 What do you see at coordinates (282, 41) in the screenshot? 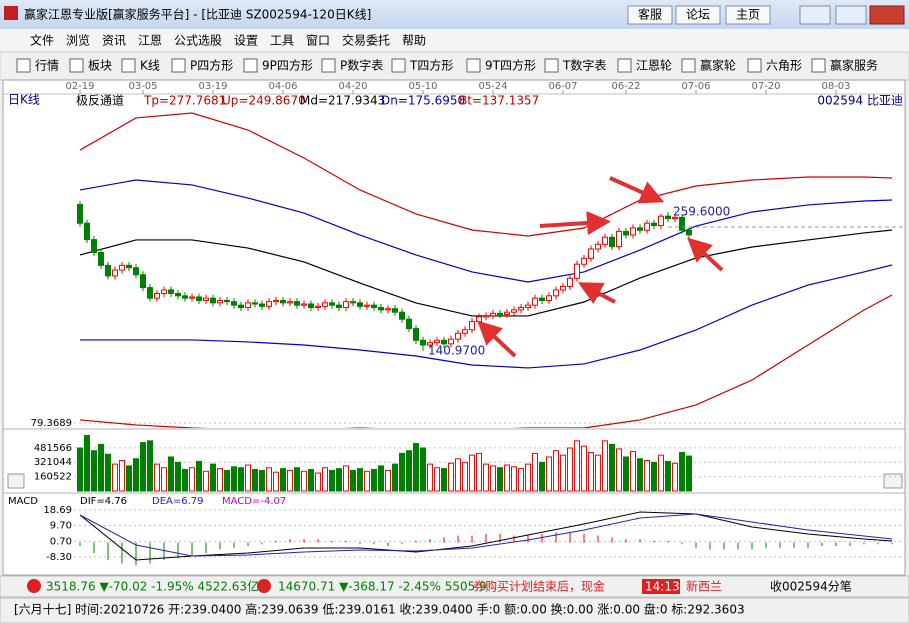
I see `menu-item: 工具` at bounding box center [282, 41].